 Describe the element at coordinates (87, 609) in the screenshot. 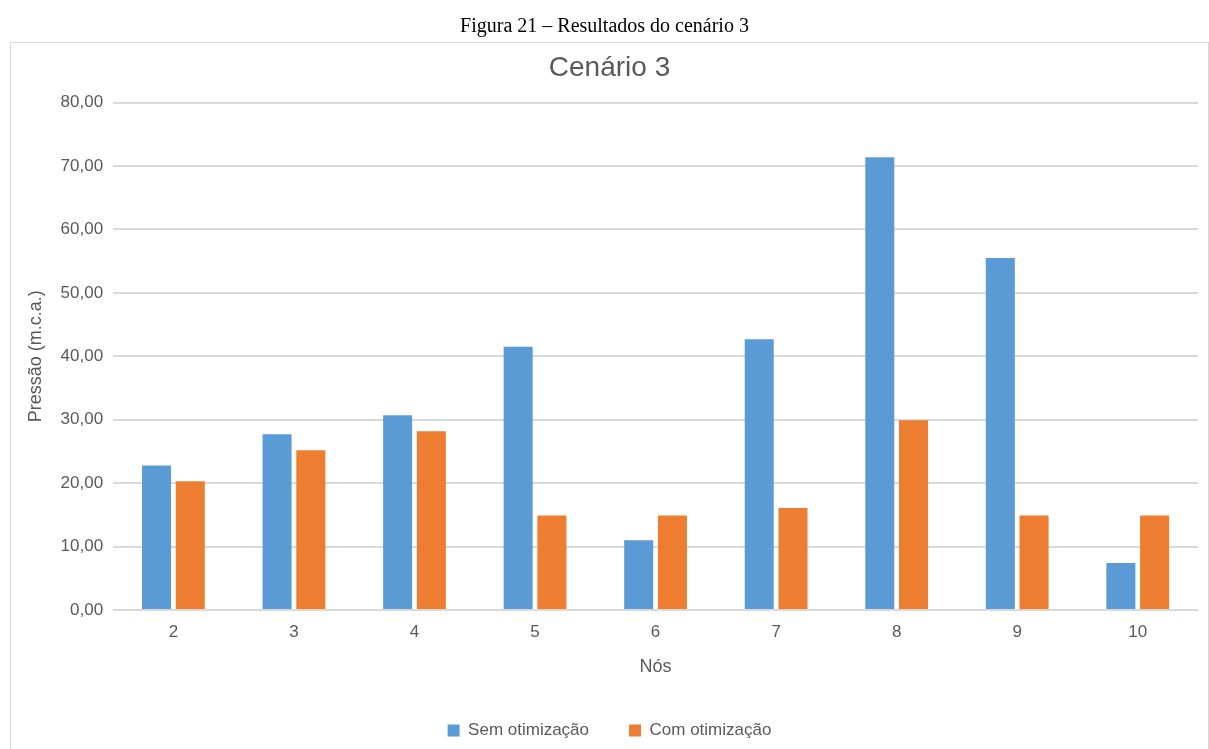

I see `y-tick-label: 0,00` at that location.